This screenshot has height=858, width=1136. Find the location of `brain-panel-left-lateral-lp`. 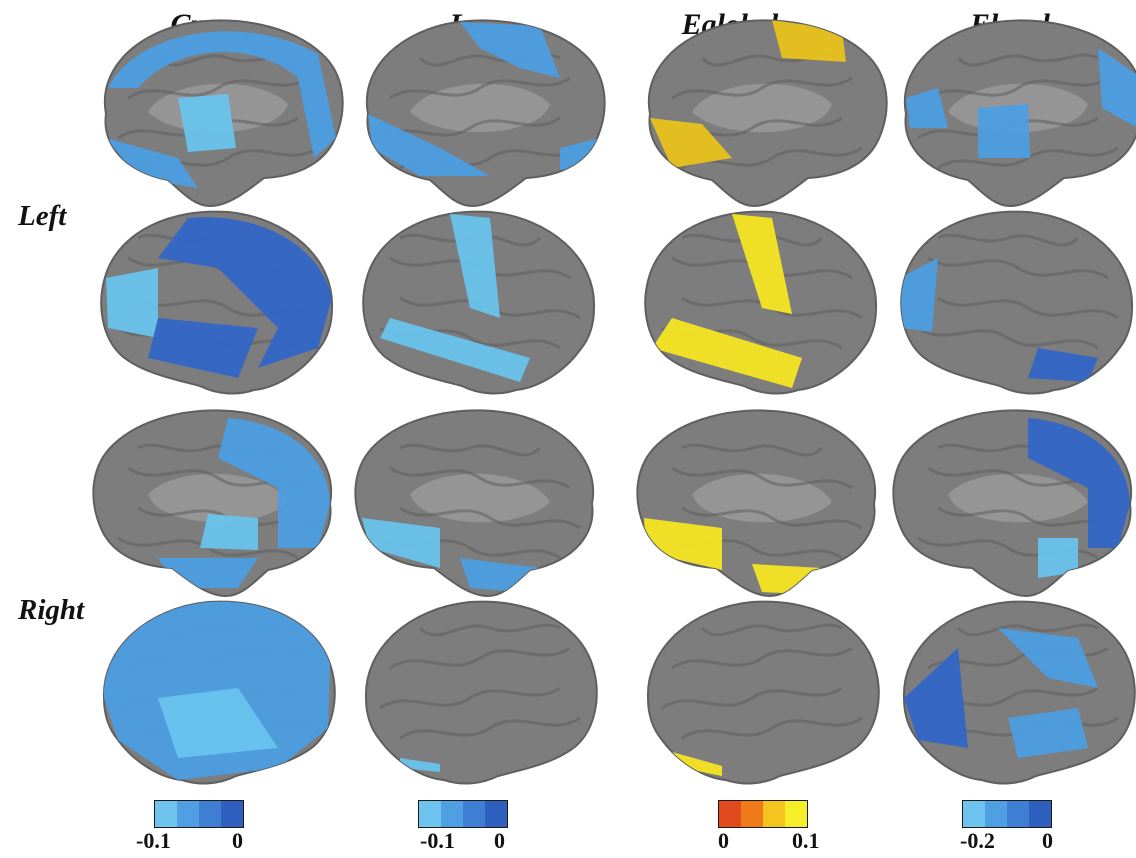

brain-panel-left-lateral-lp is located at coordinates (479, 302).